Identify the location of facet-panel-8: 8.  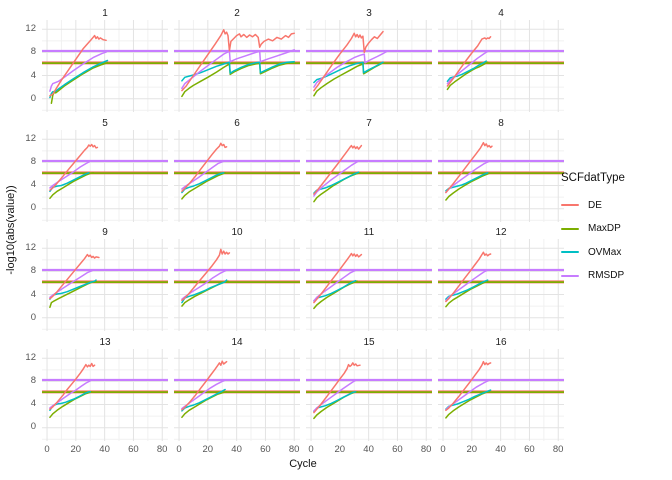
(501, 170).